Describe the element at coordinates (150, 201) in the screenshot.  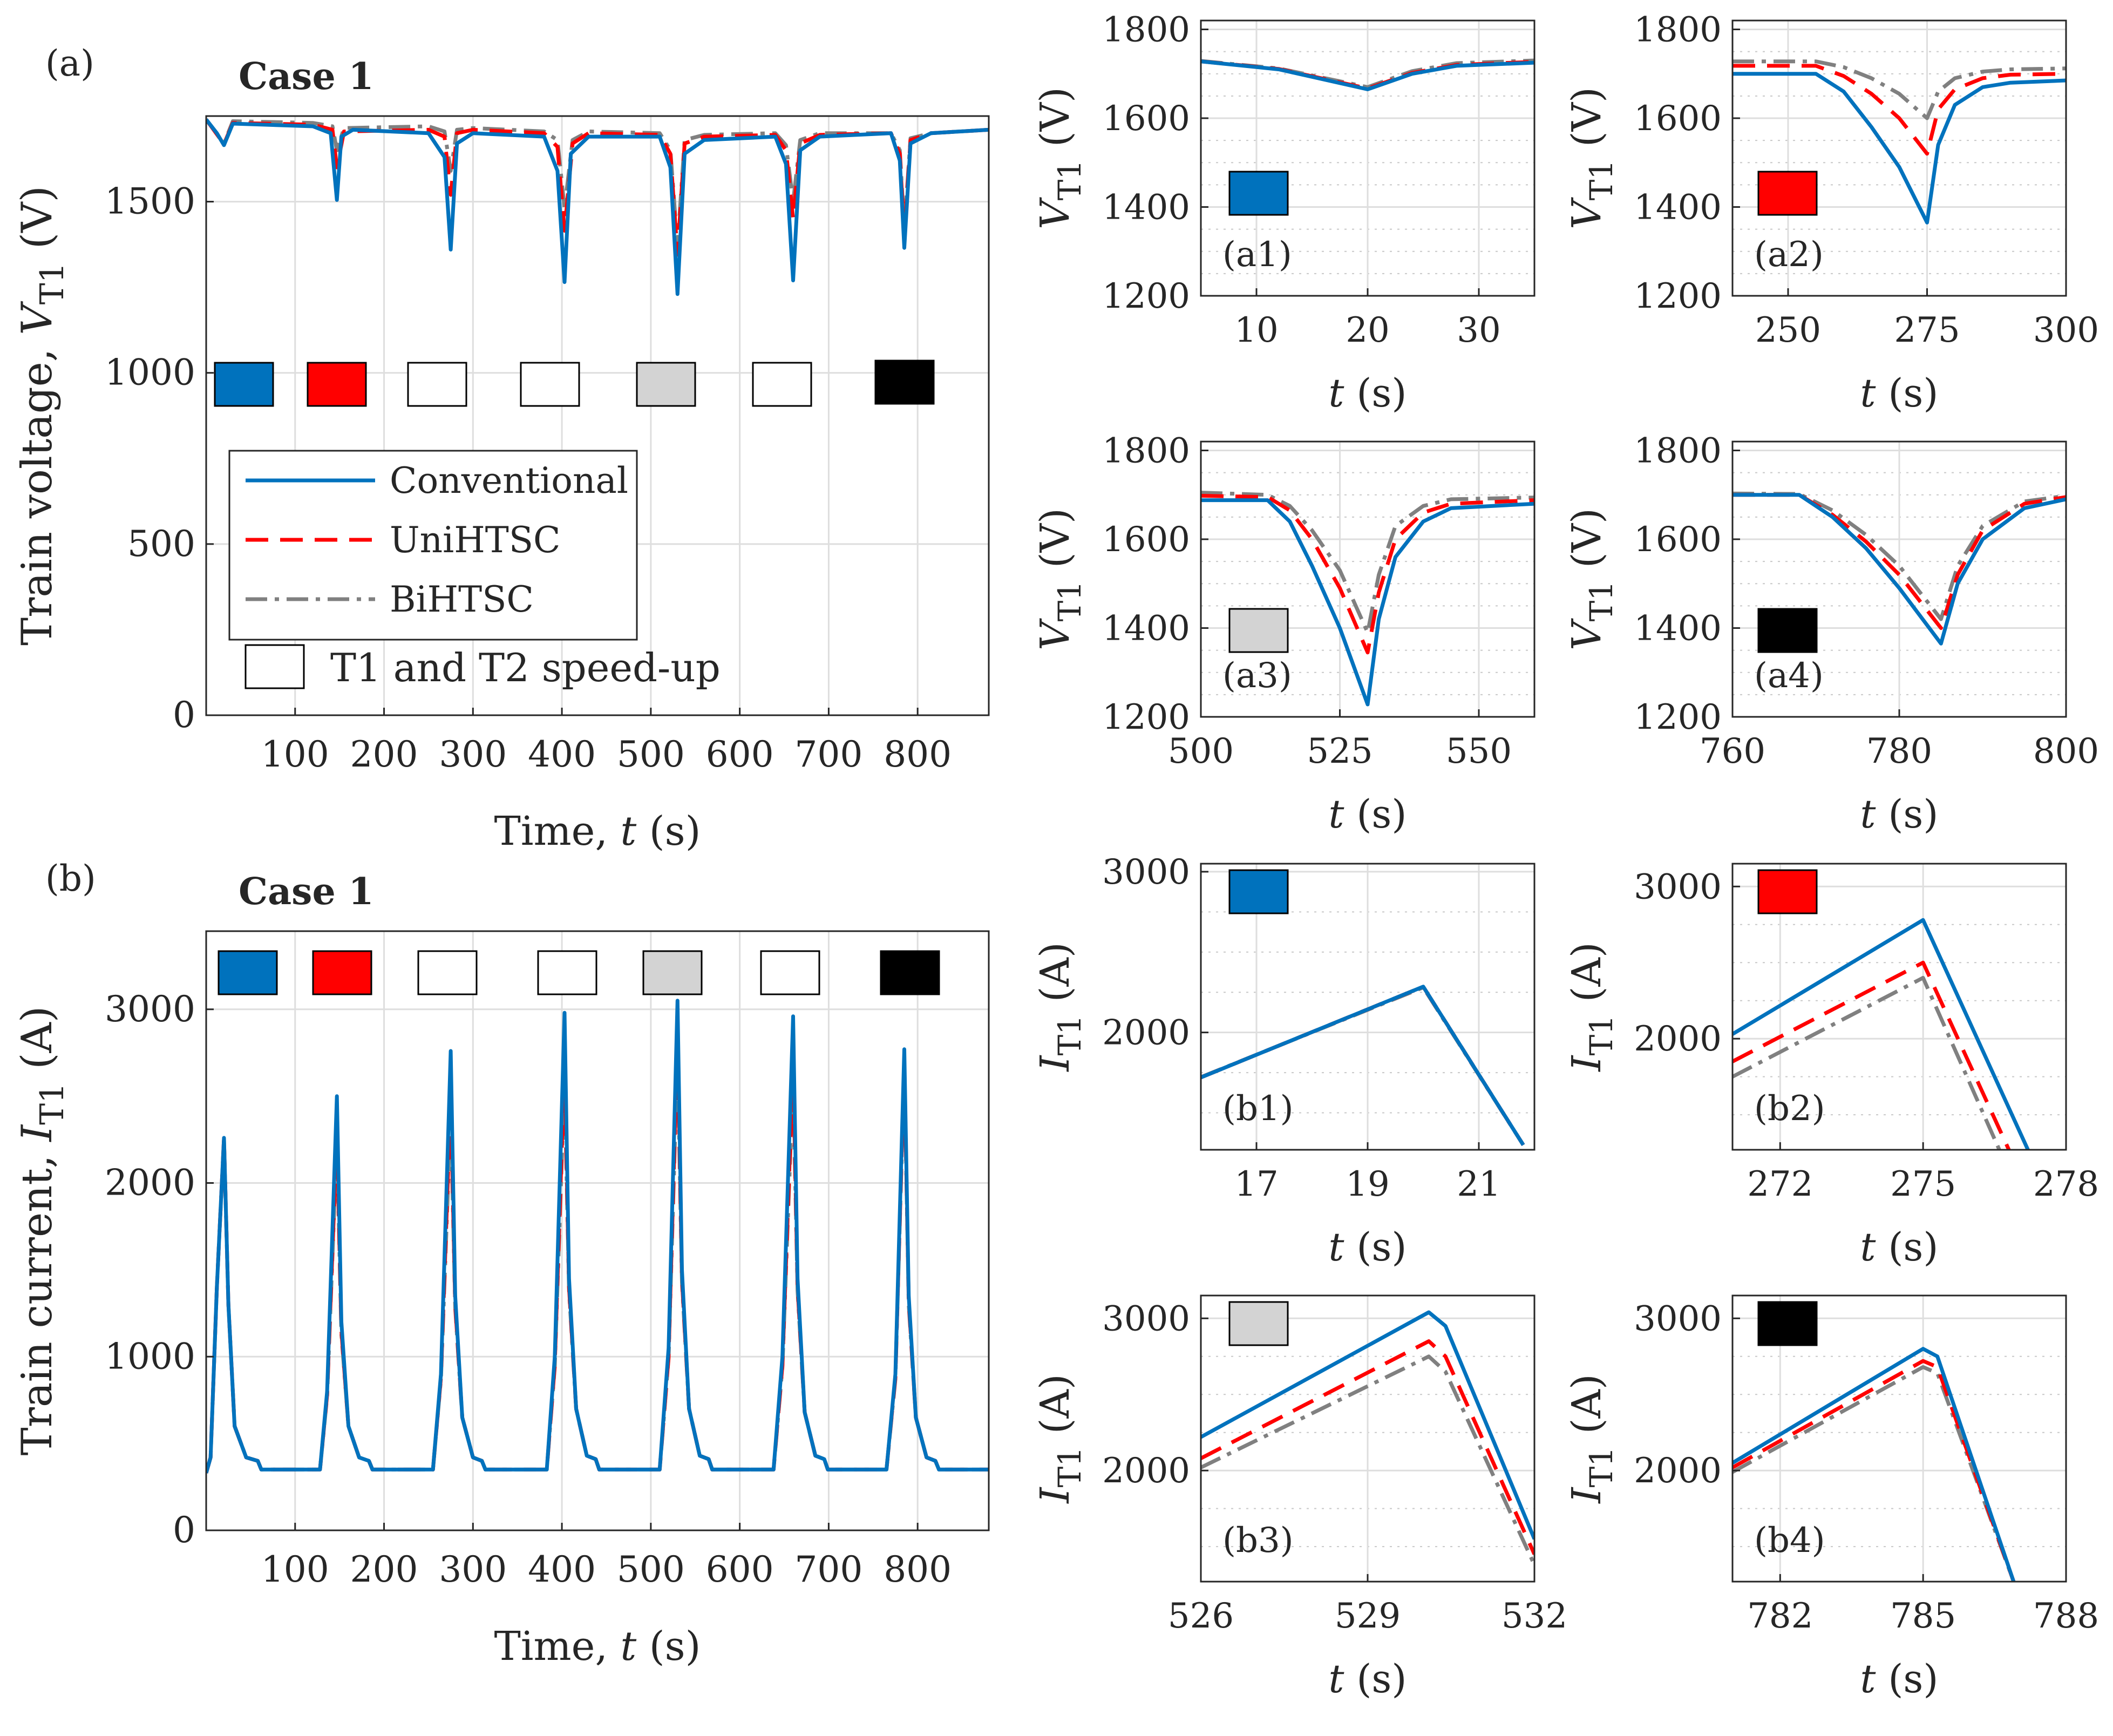
I see `y-tick-label: 1500` at that location.